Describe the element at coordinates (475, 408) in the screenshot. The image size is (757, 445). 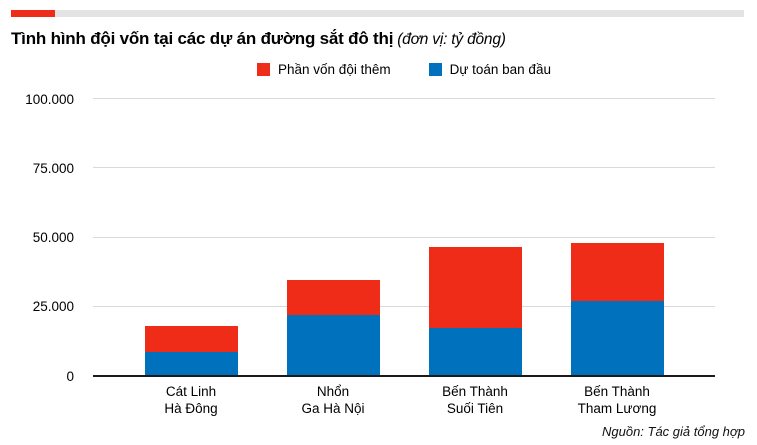
I see `x-category-label-line: Suối Tiên` at that location.